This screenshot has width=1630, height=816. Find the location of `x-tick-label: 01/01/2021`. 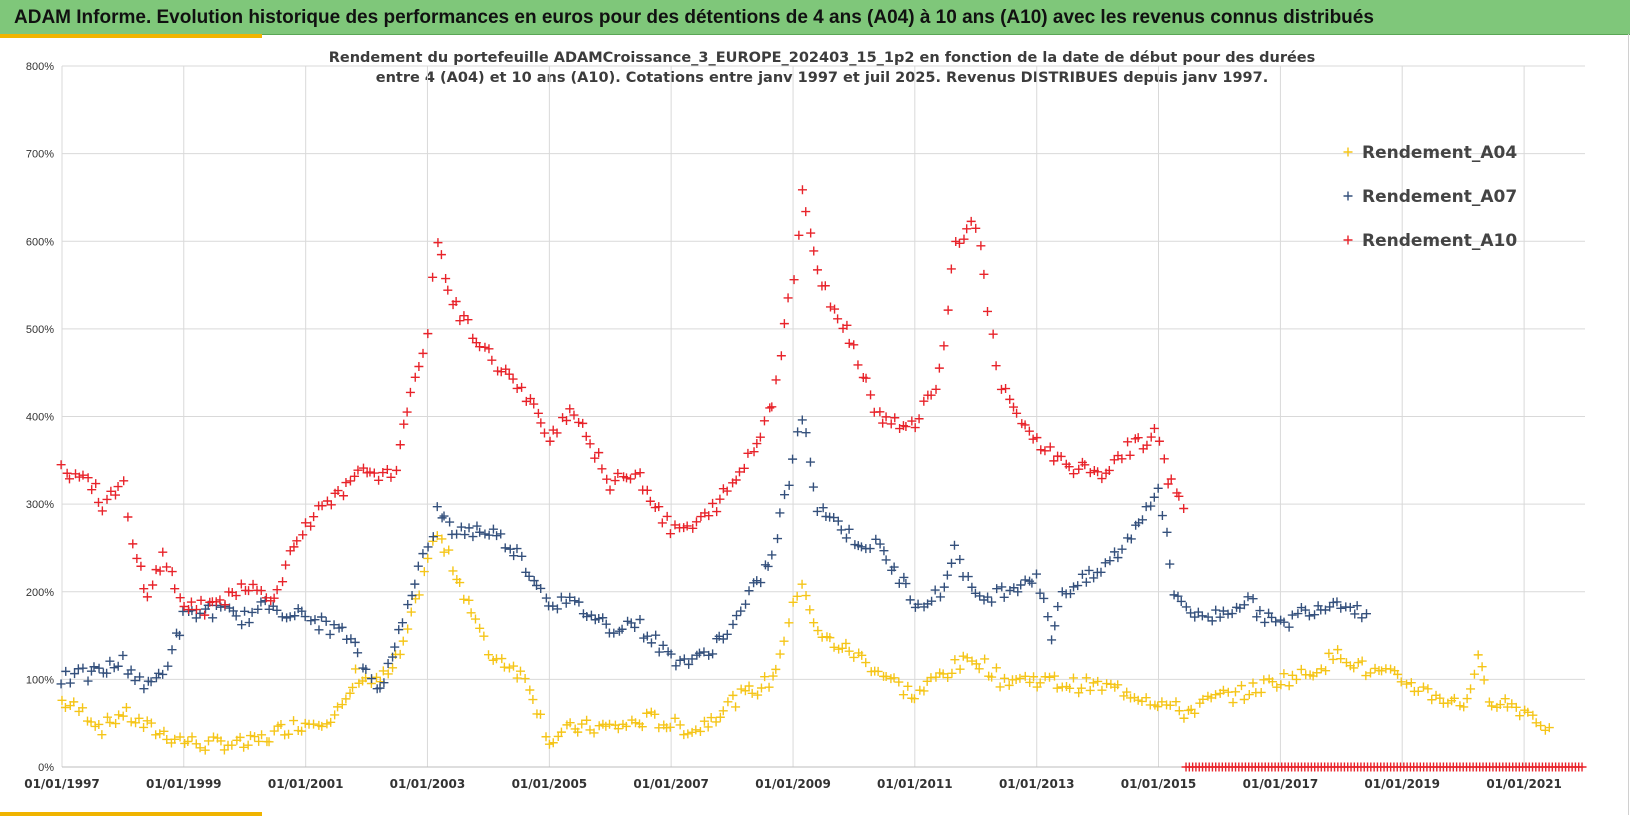

x-tick-label: 01/01/2021 is located at coordinates (1524, 784).